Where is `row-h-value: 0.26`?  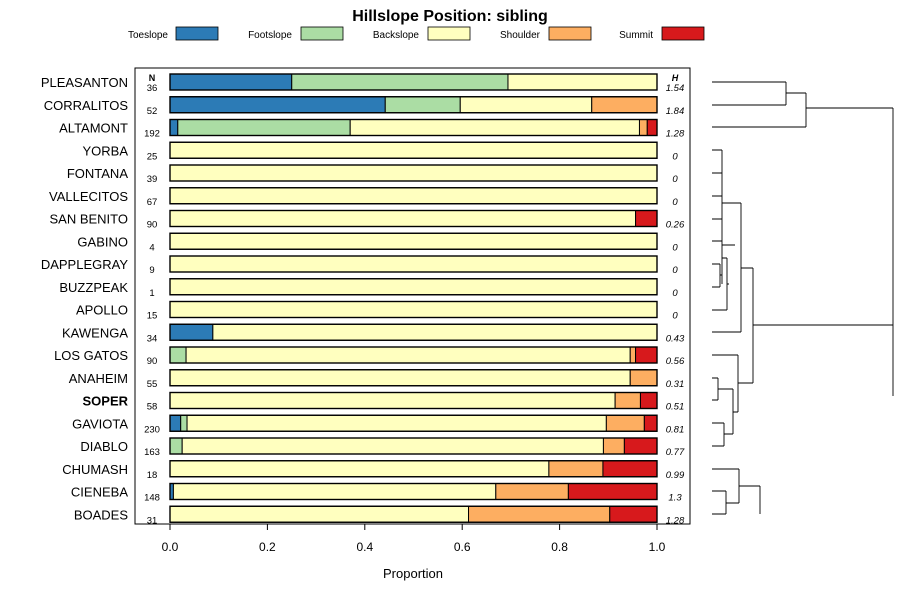 row-h-value: 0.26 is located at coordinates (675, 225).